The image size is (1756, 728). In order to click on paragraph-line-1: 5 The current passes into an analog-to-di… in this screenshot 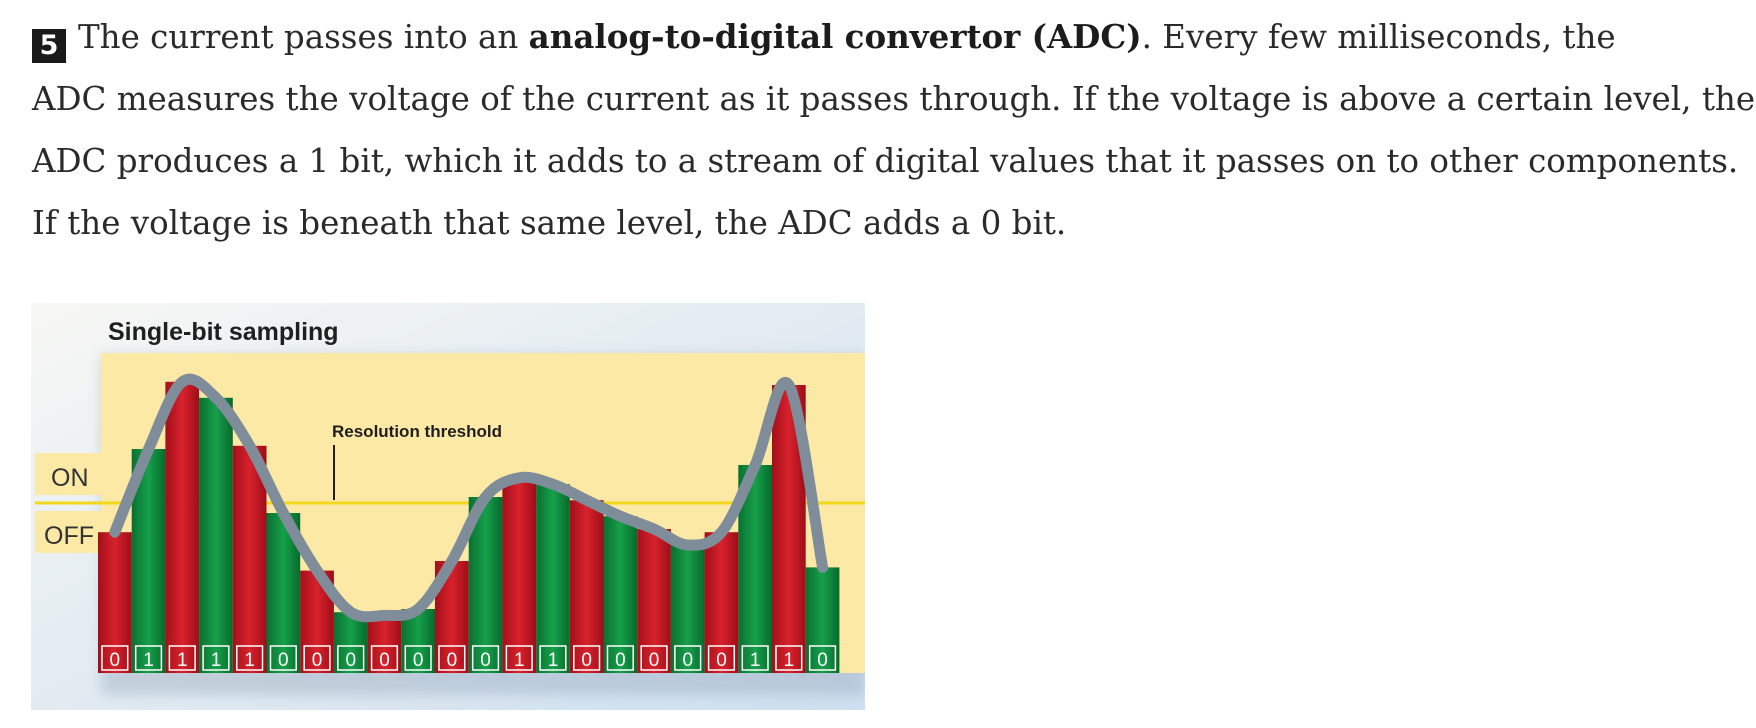, I will do `click(892, 37)`.